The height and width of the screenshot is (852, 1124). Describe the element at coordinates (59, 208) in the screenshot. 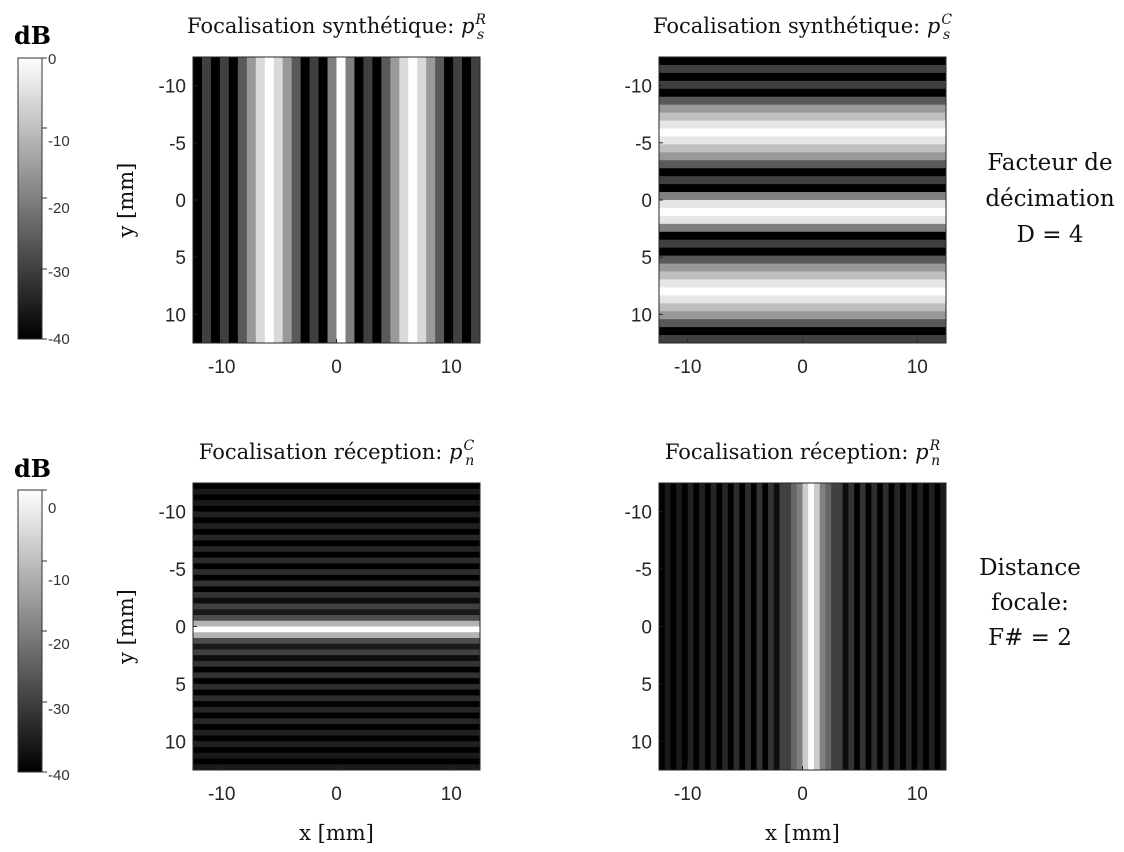

I see `colorbar-tick-label: -20` at that location.